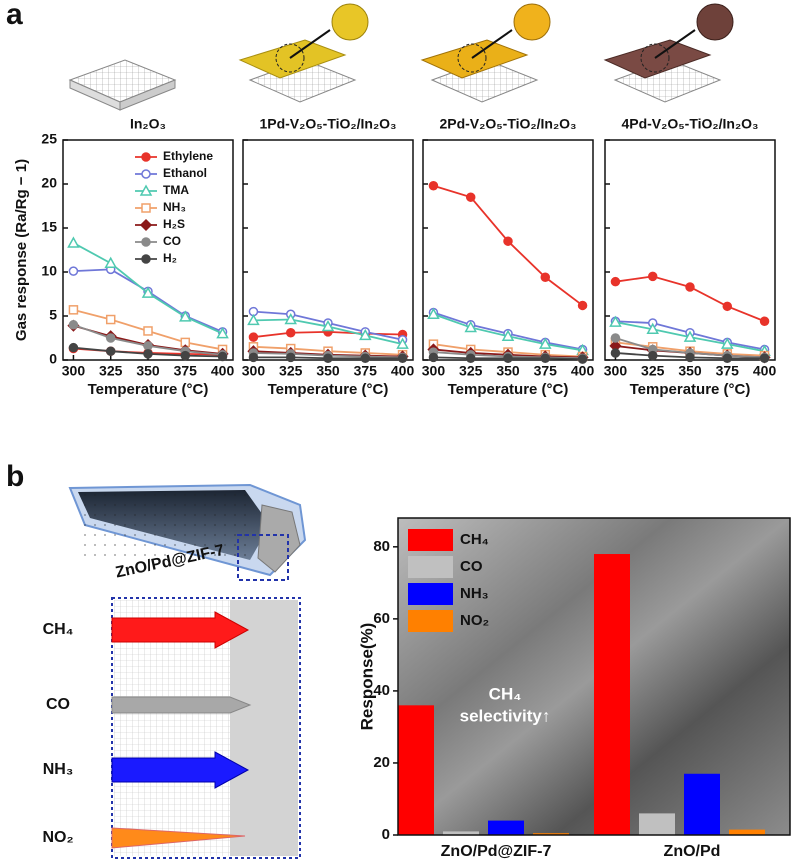 The image size is (800, 863). Describe the element at coordinates (185, 173) in the screenshot. I see `legend-label: Ethanol` at that location.